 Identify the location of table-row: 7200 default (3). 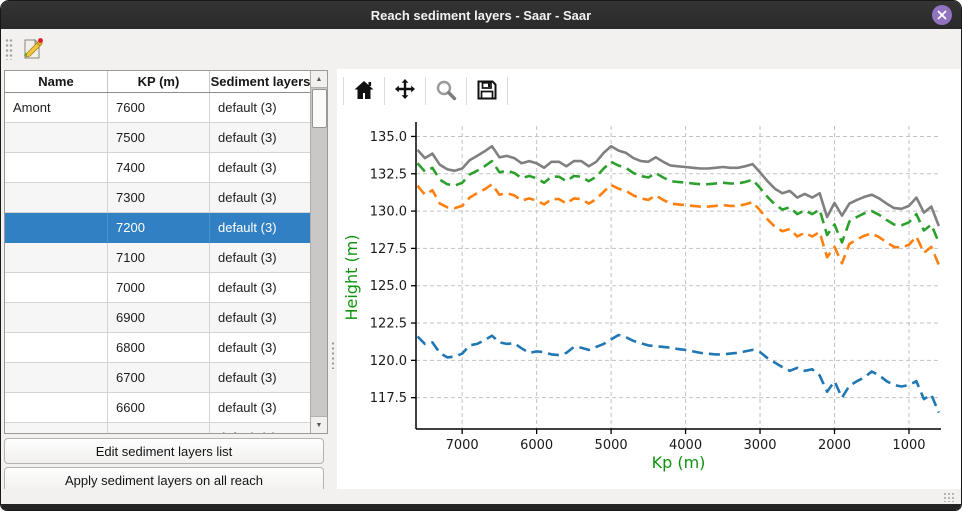
(166, 228).